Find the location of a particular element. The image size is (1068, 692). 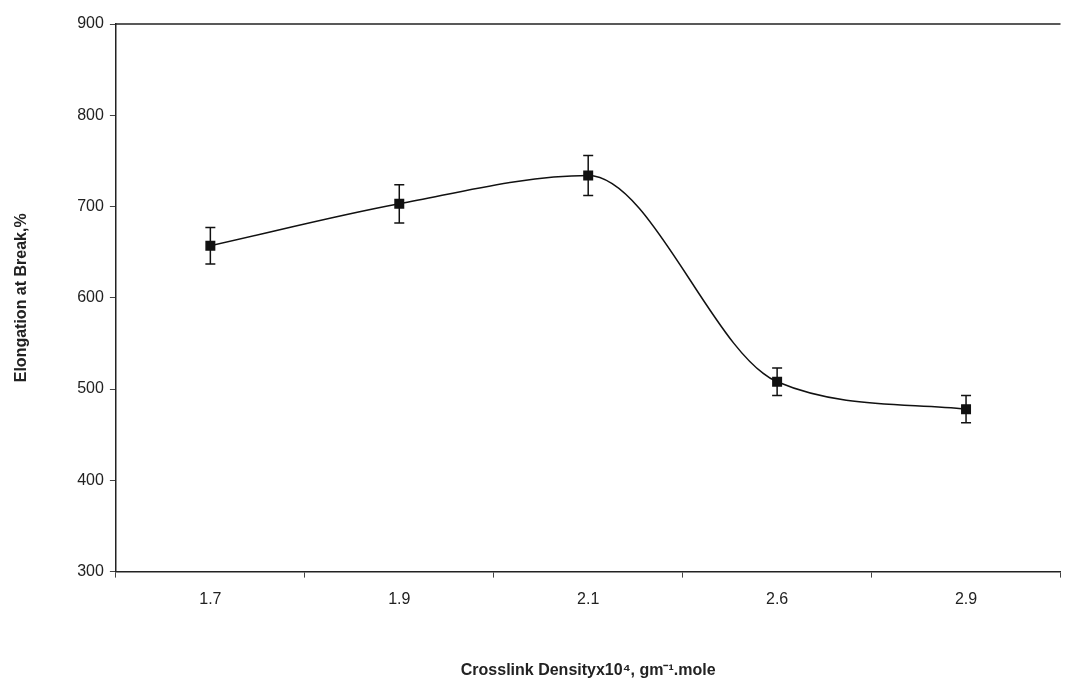

x-tick-label: 2.1 is located at coordinates (588, 598).